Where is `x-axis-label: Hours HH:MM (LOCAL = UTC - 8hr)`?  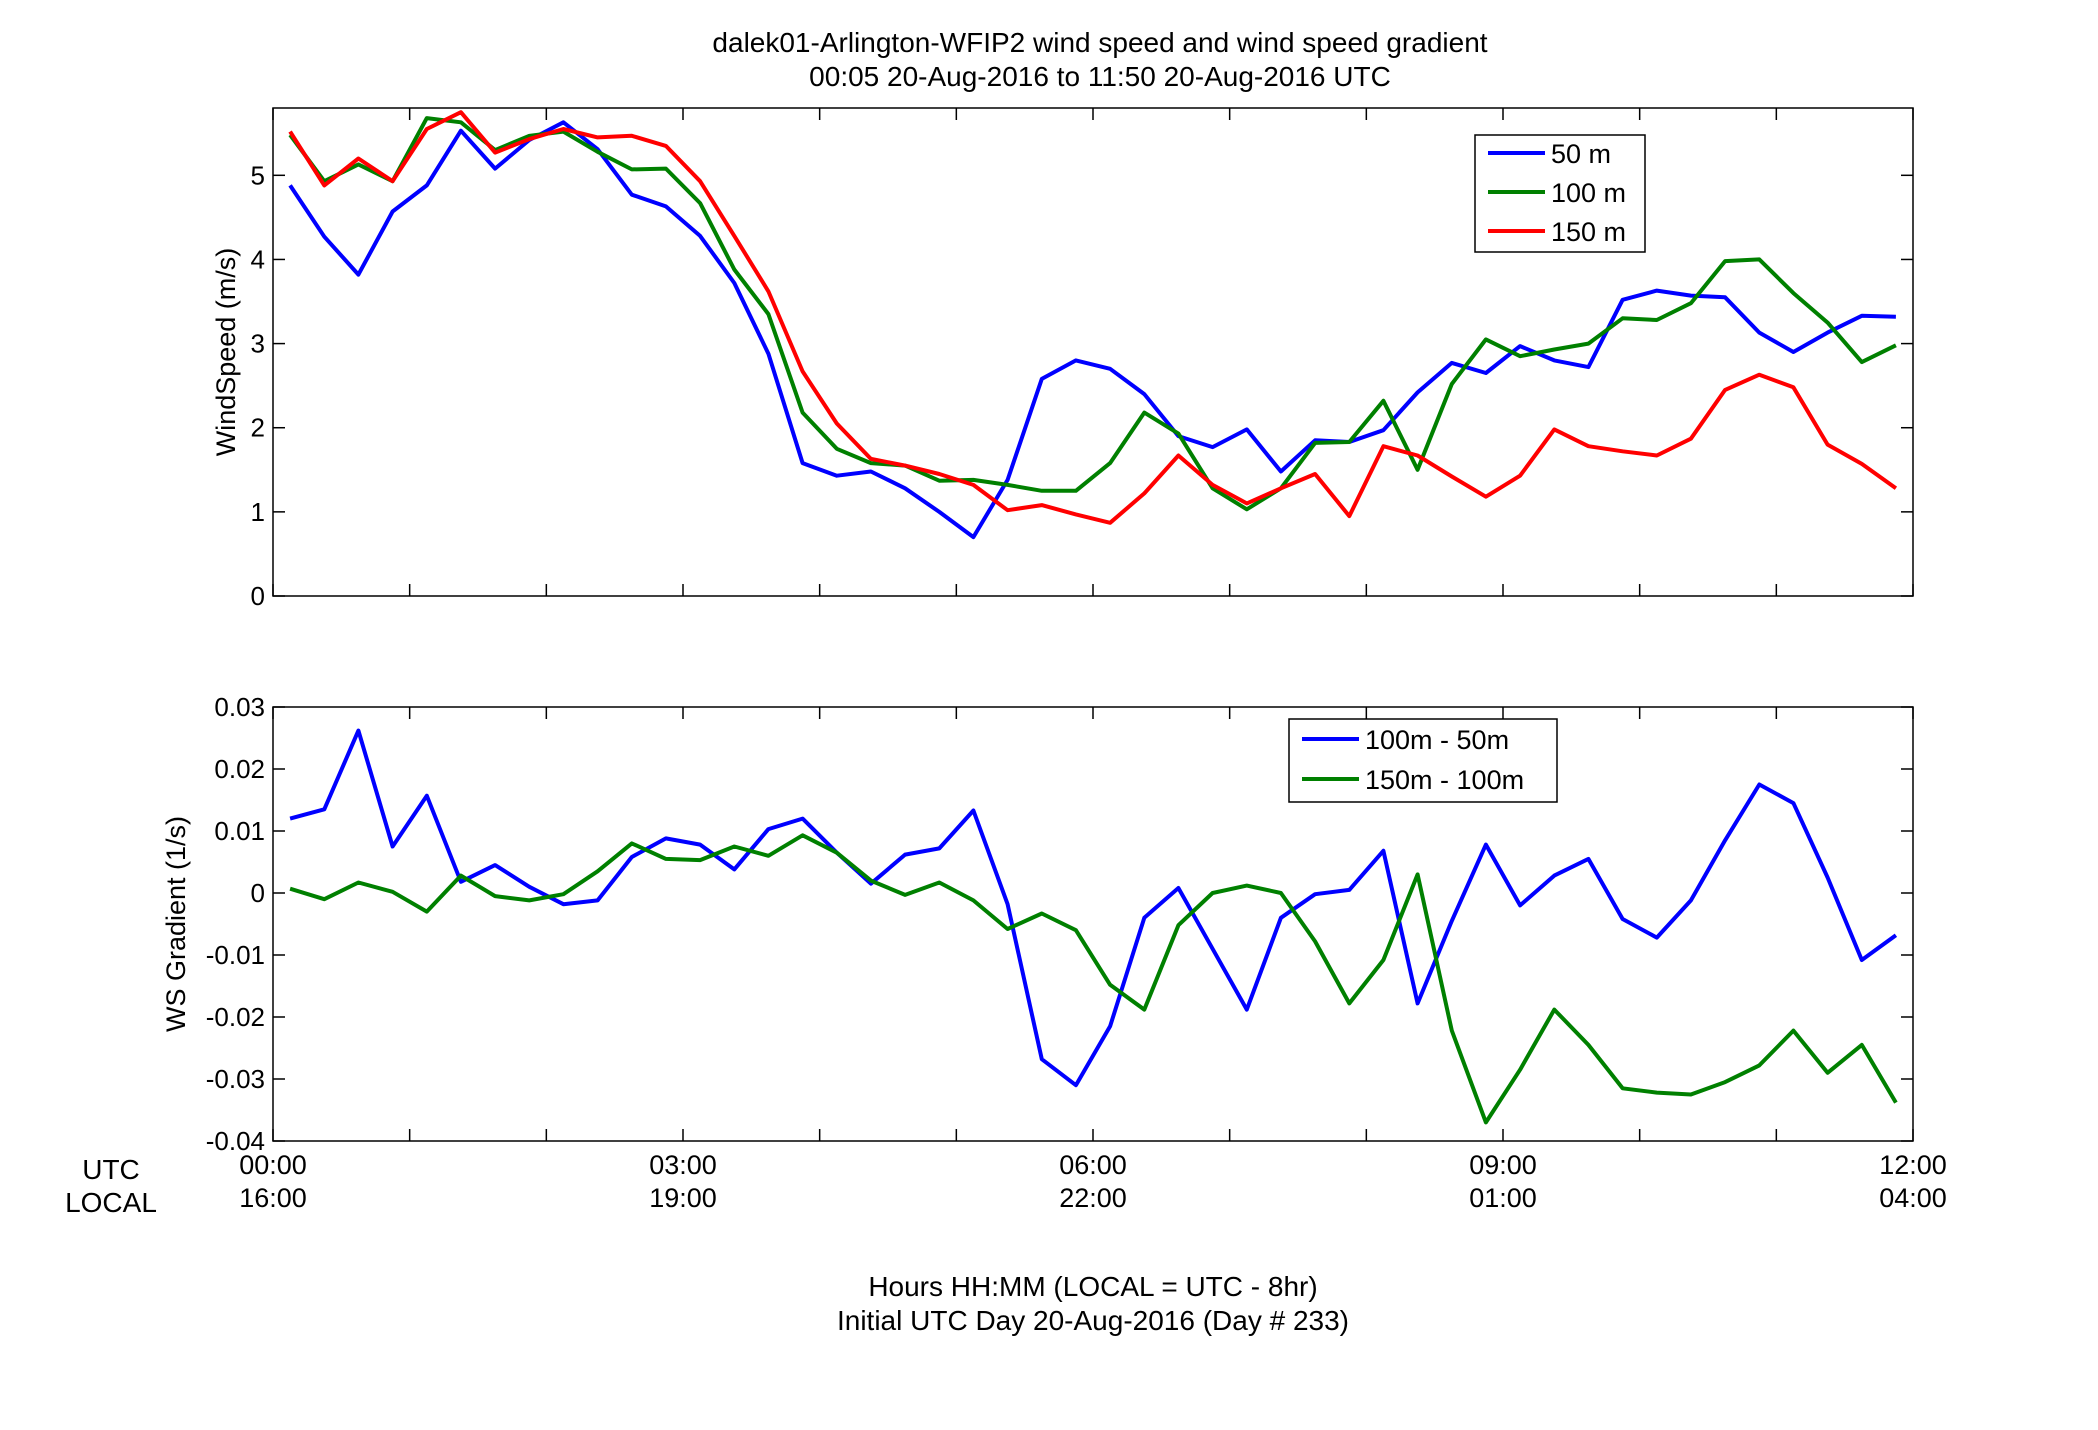 x-axis-label: Hours HH:MM (LOCAL = UTC - 8hr) is located at coordinates (1092, 1286).